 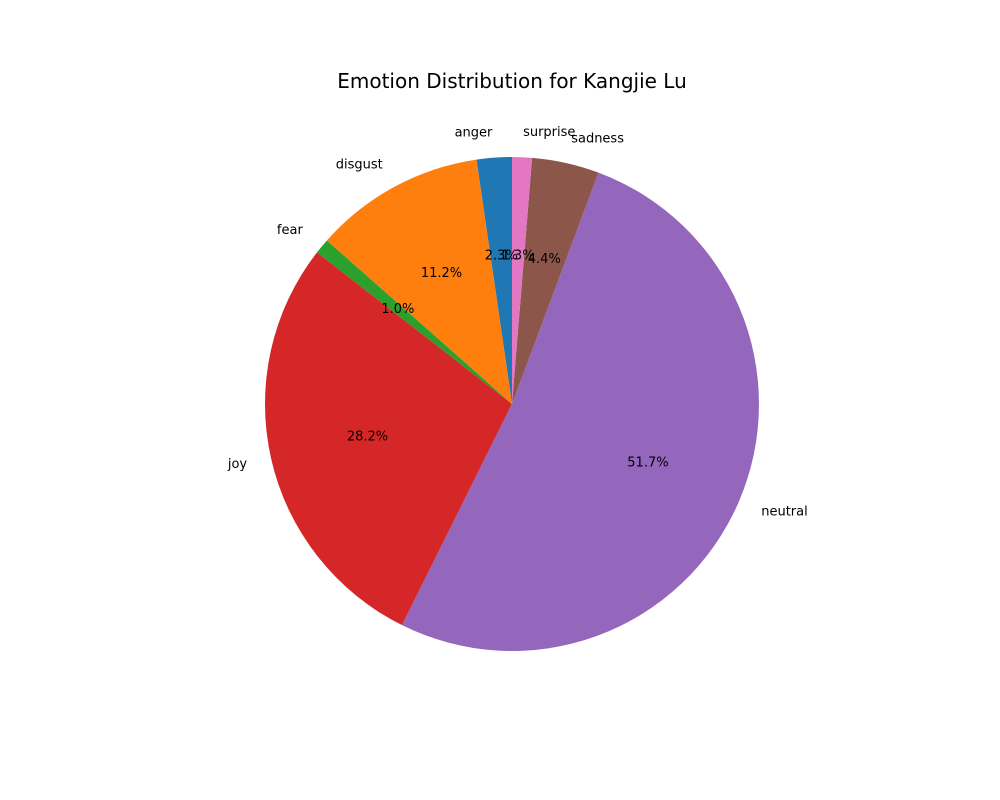 What do you see at coordinates (597, 138) in the screenshot?
I see `slice-label-sadness: sadness` at bounding box center [597, 138].